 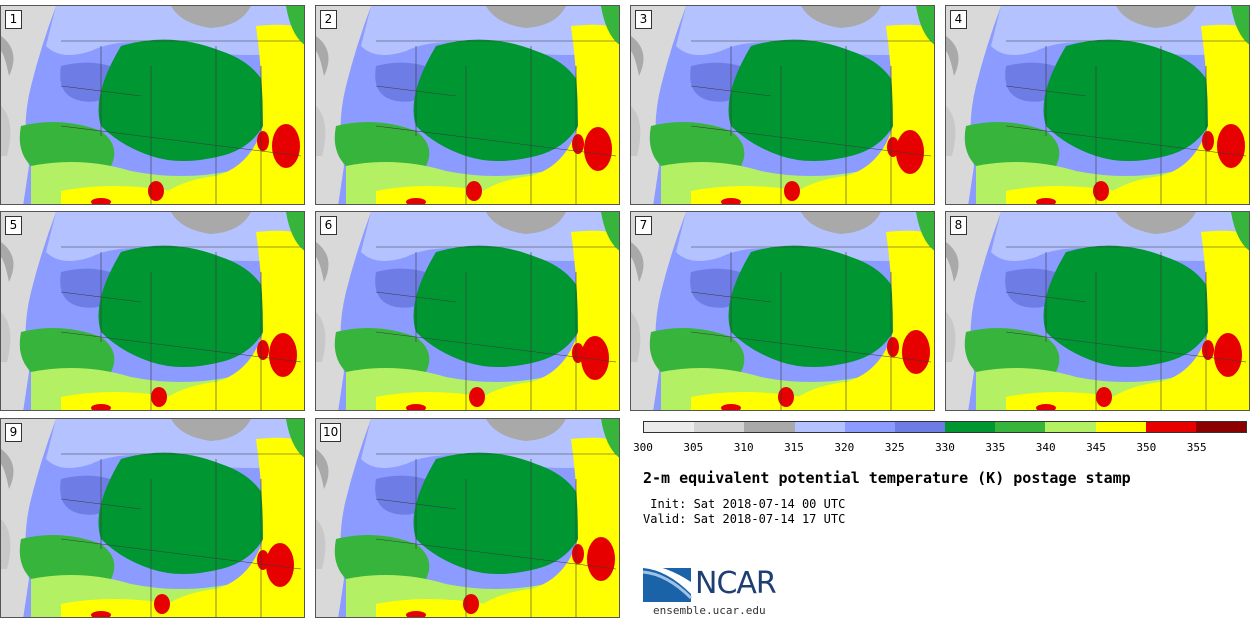 What do you see at coordinates (844, 447) in the screenshot?
I see `colorbar-tick-label: 320` at bounding box center [844, 447].